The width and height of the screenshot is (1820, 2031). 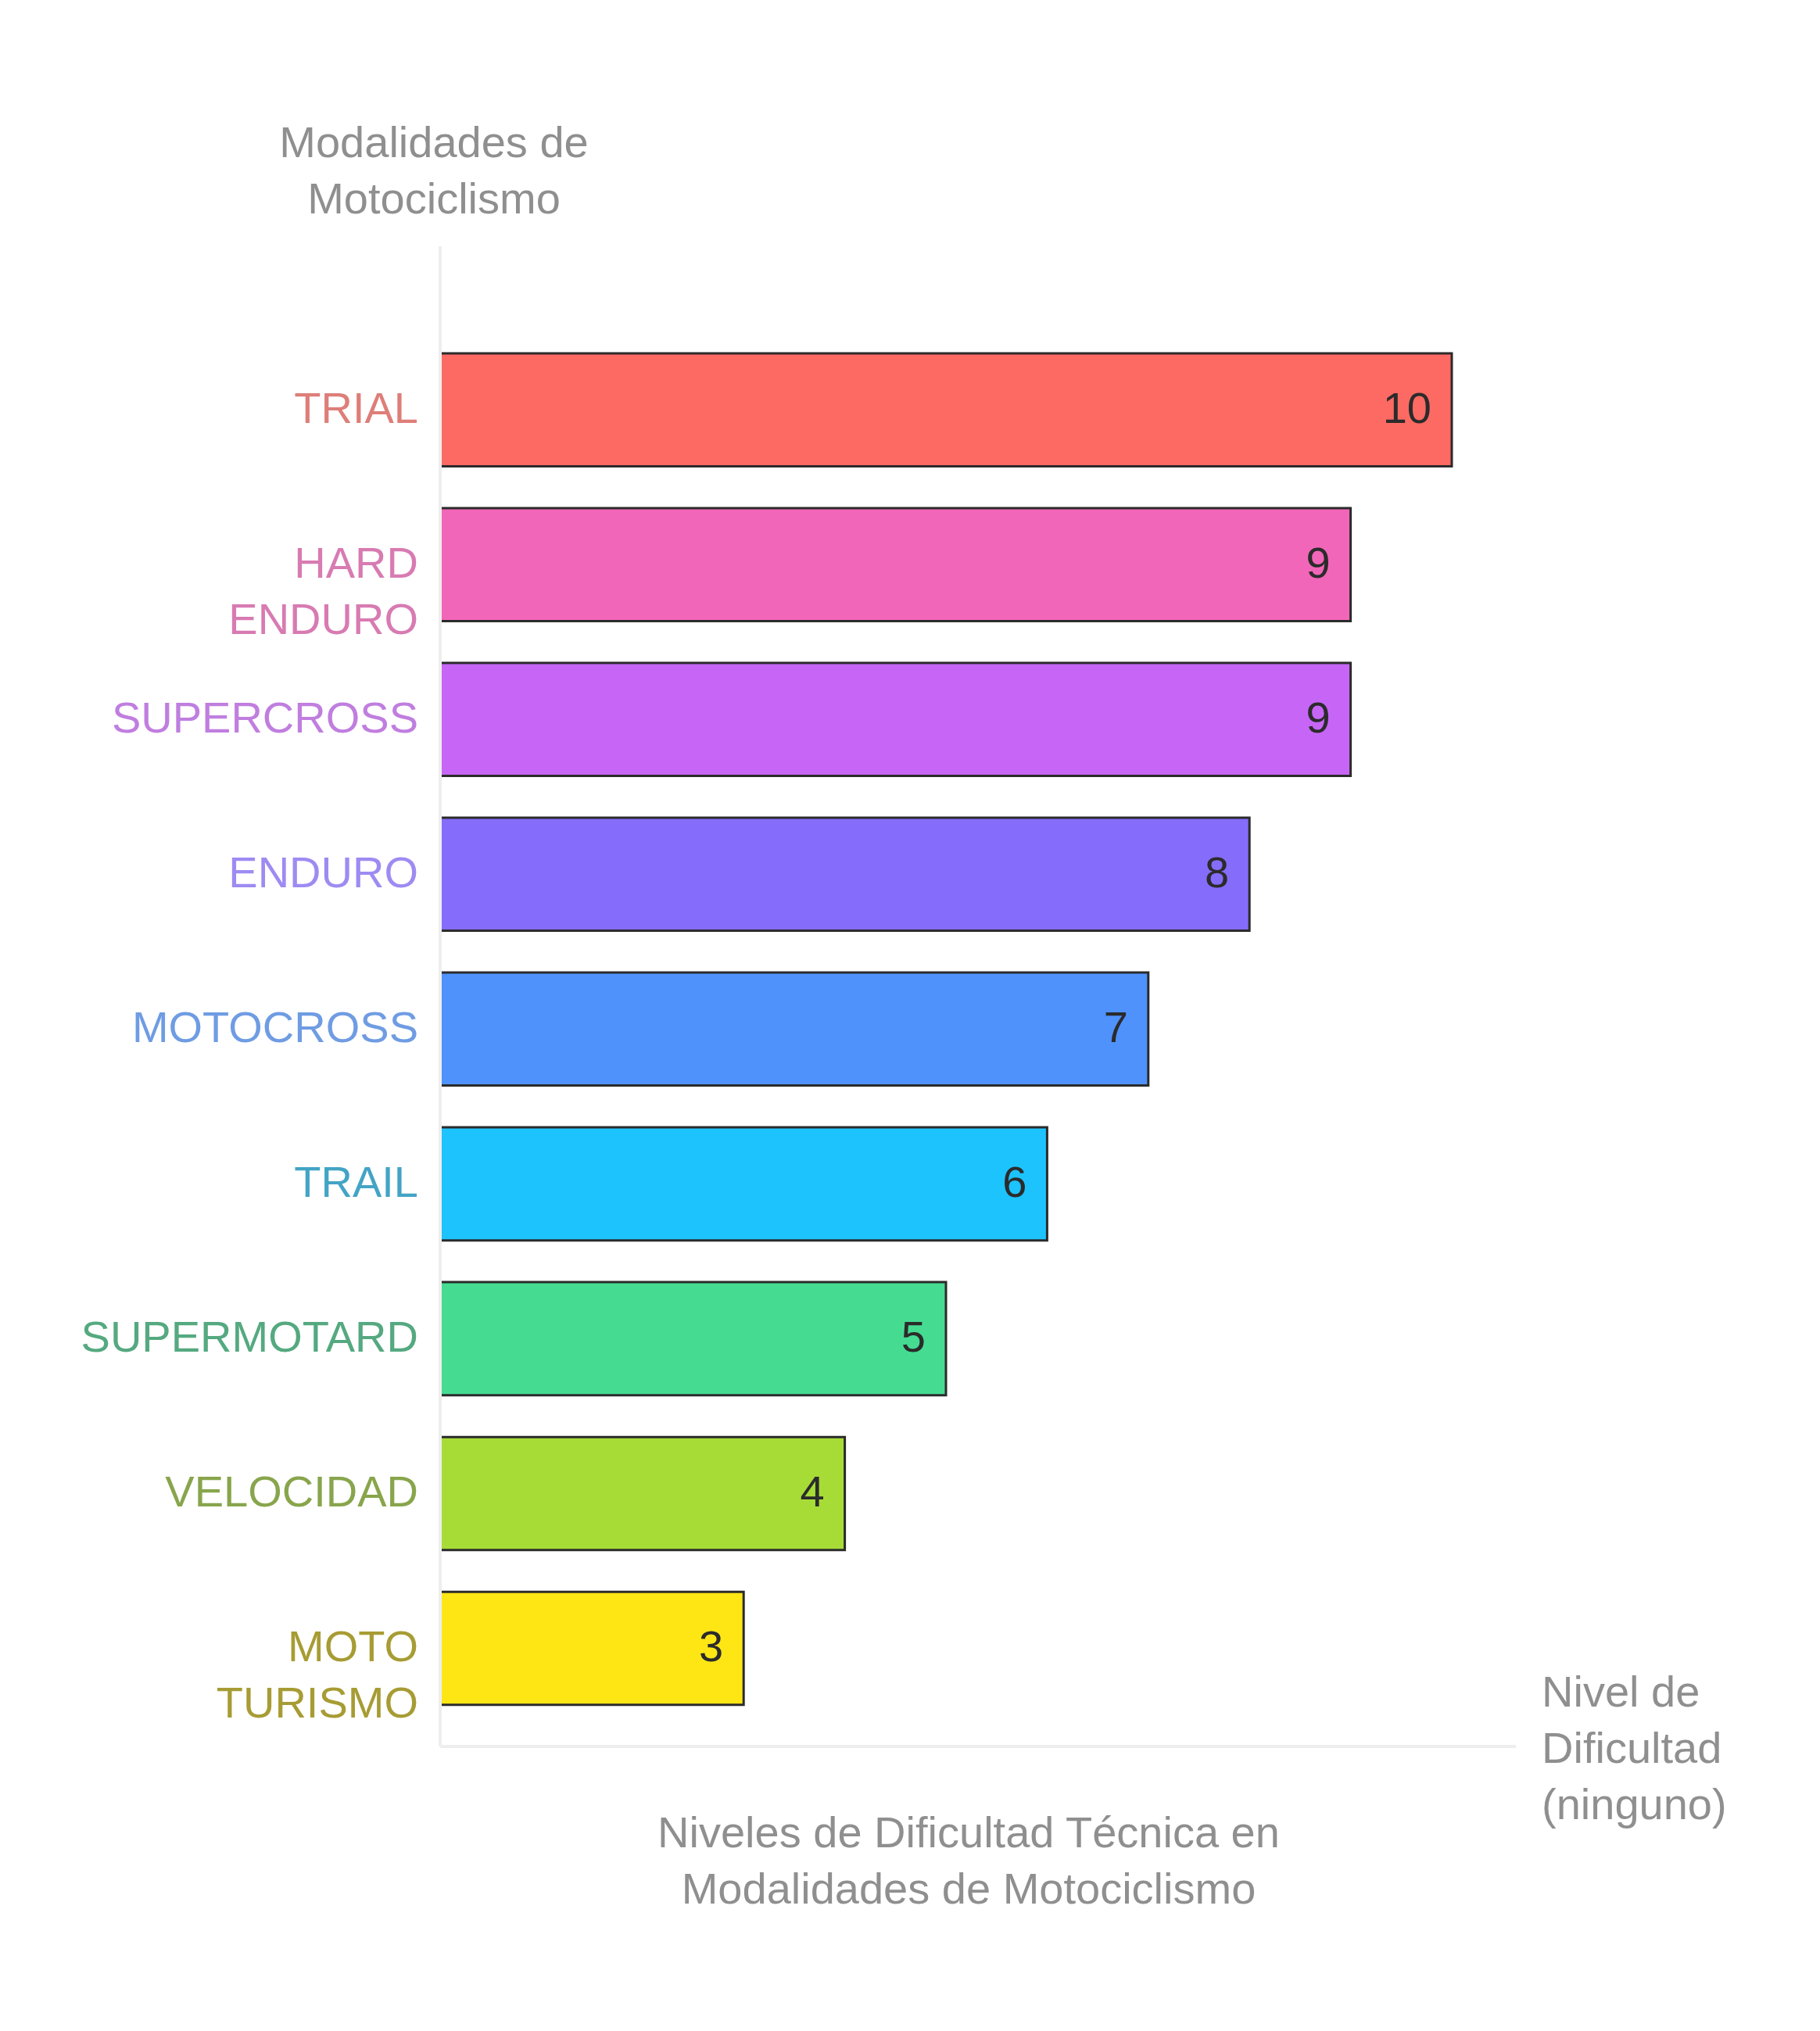 I want to click on data-label: 5, so click(x=913, y=1337).